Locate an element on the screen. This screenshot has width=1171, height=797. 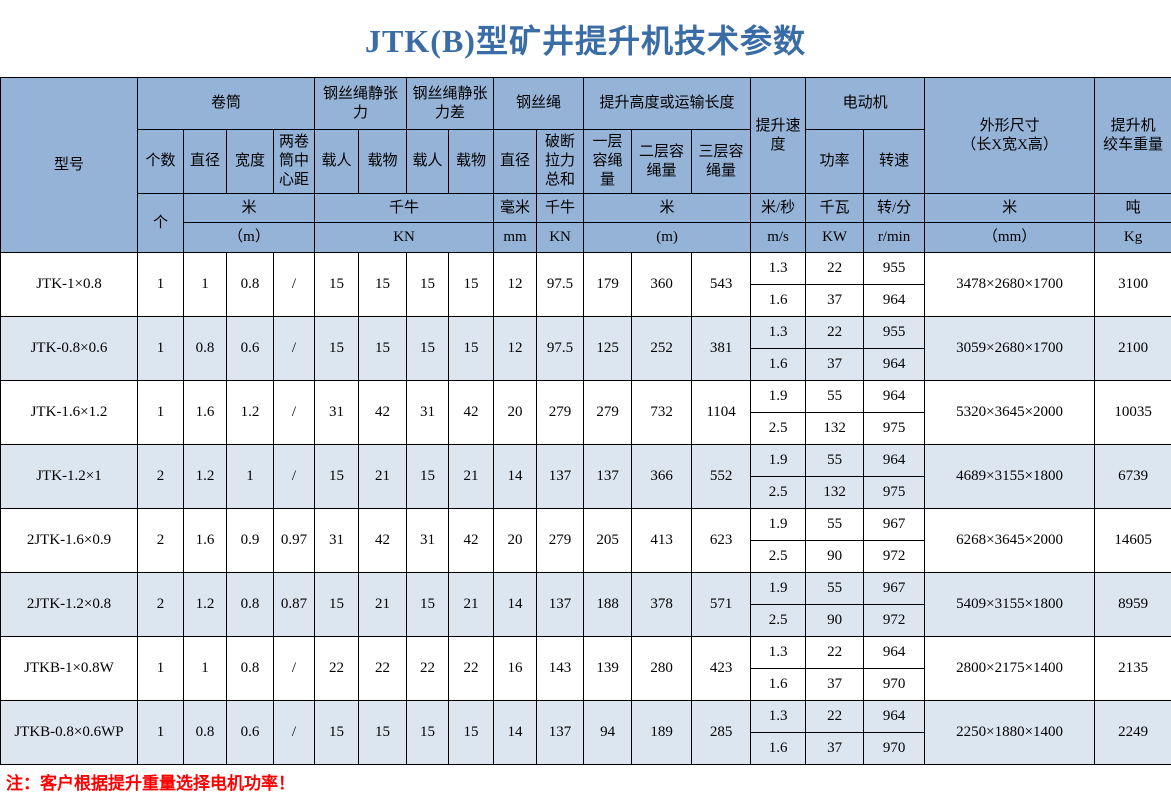
header-diameter: 直径 is located at coordinates (205, 162).